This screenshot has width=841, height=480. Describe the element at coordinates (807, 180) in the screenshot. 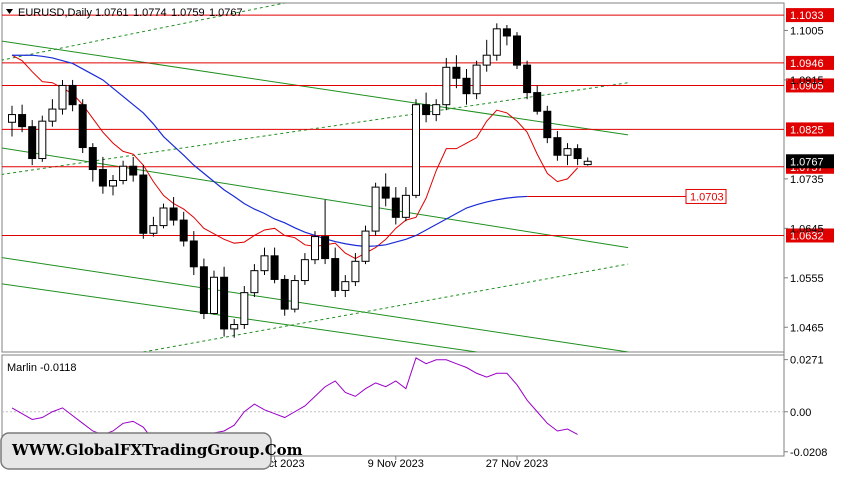

I see `y-tick-label: 1.0735` at that location.